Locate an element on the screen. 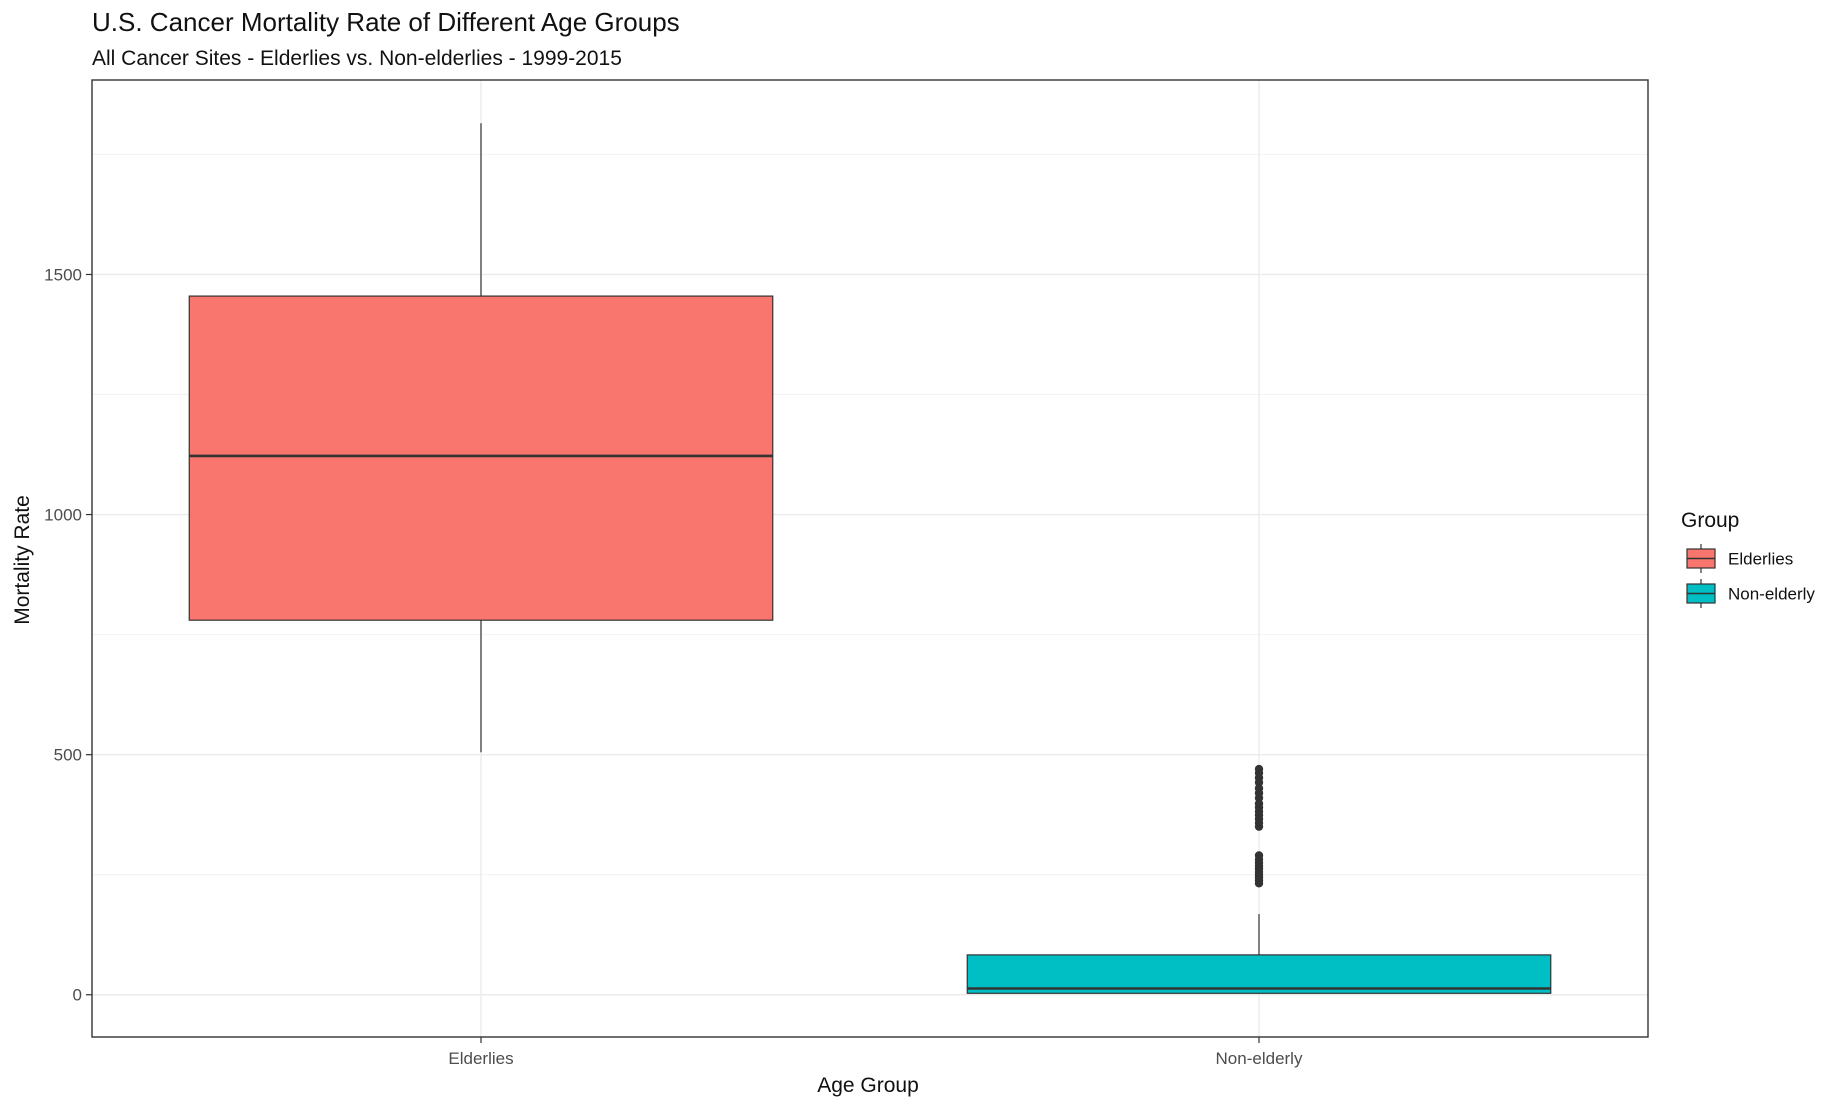 The width and height of the screenshot is (1845, 1101). legend-label: Non-elderly is located at coordinates (1771, 594).